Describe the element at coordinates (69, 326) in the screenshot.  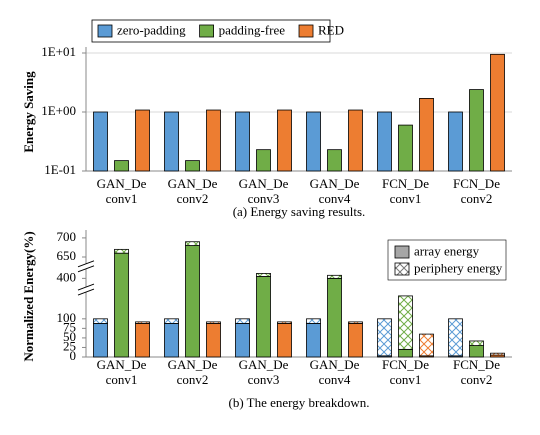
I see `y-tick-label: 75` at that location.